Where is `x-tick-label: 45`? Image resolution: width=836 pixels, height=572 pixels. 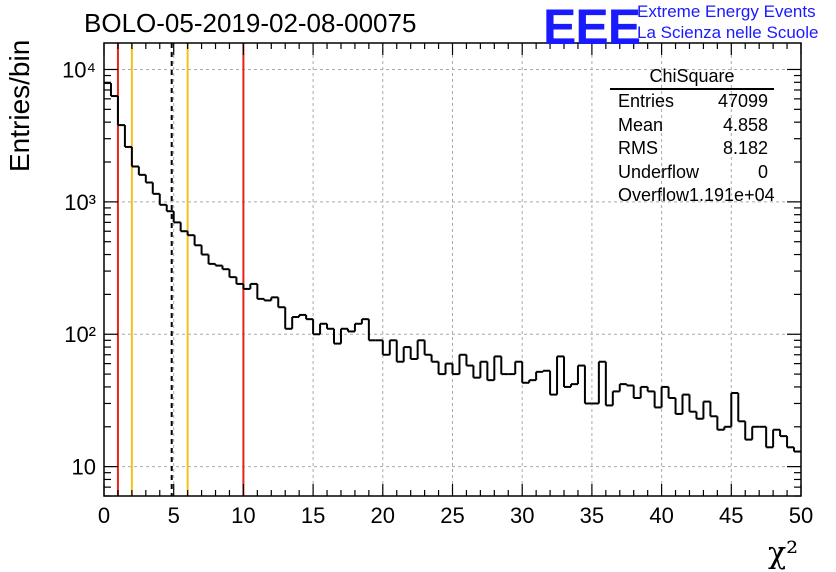
x-tick-label: 45 is located at coordinates (731, 515).